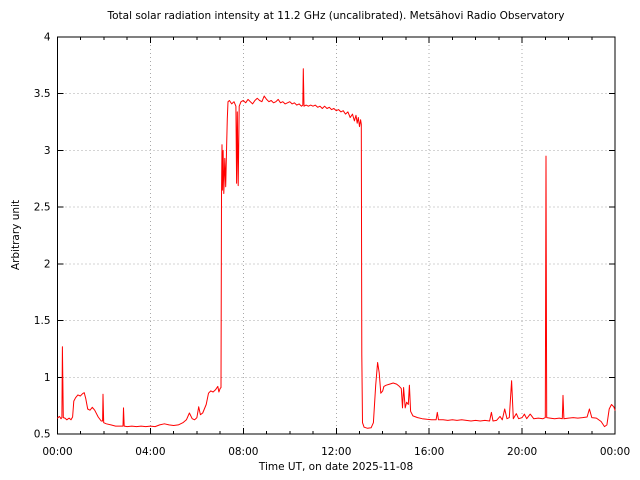 The width and height of the screenshot is (640, 480). I want to click on y-tick-label: 1, so click(47, 378).